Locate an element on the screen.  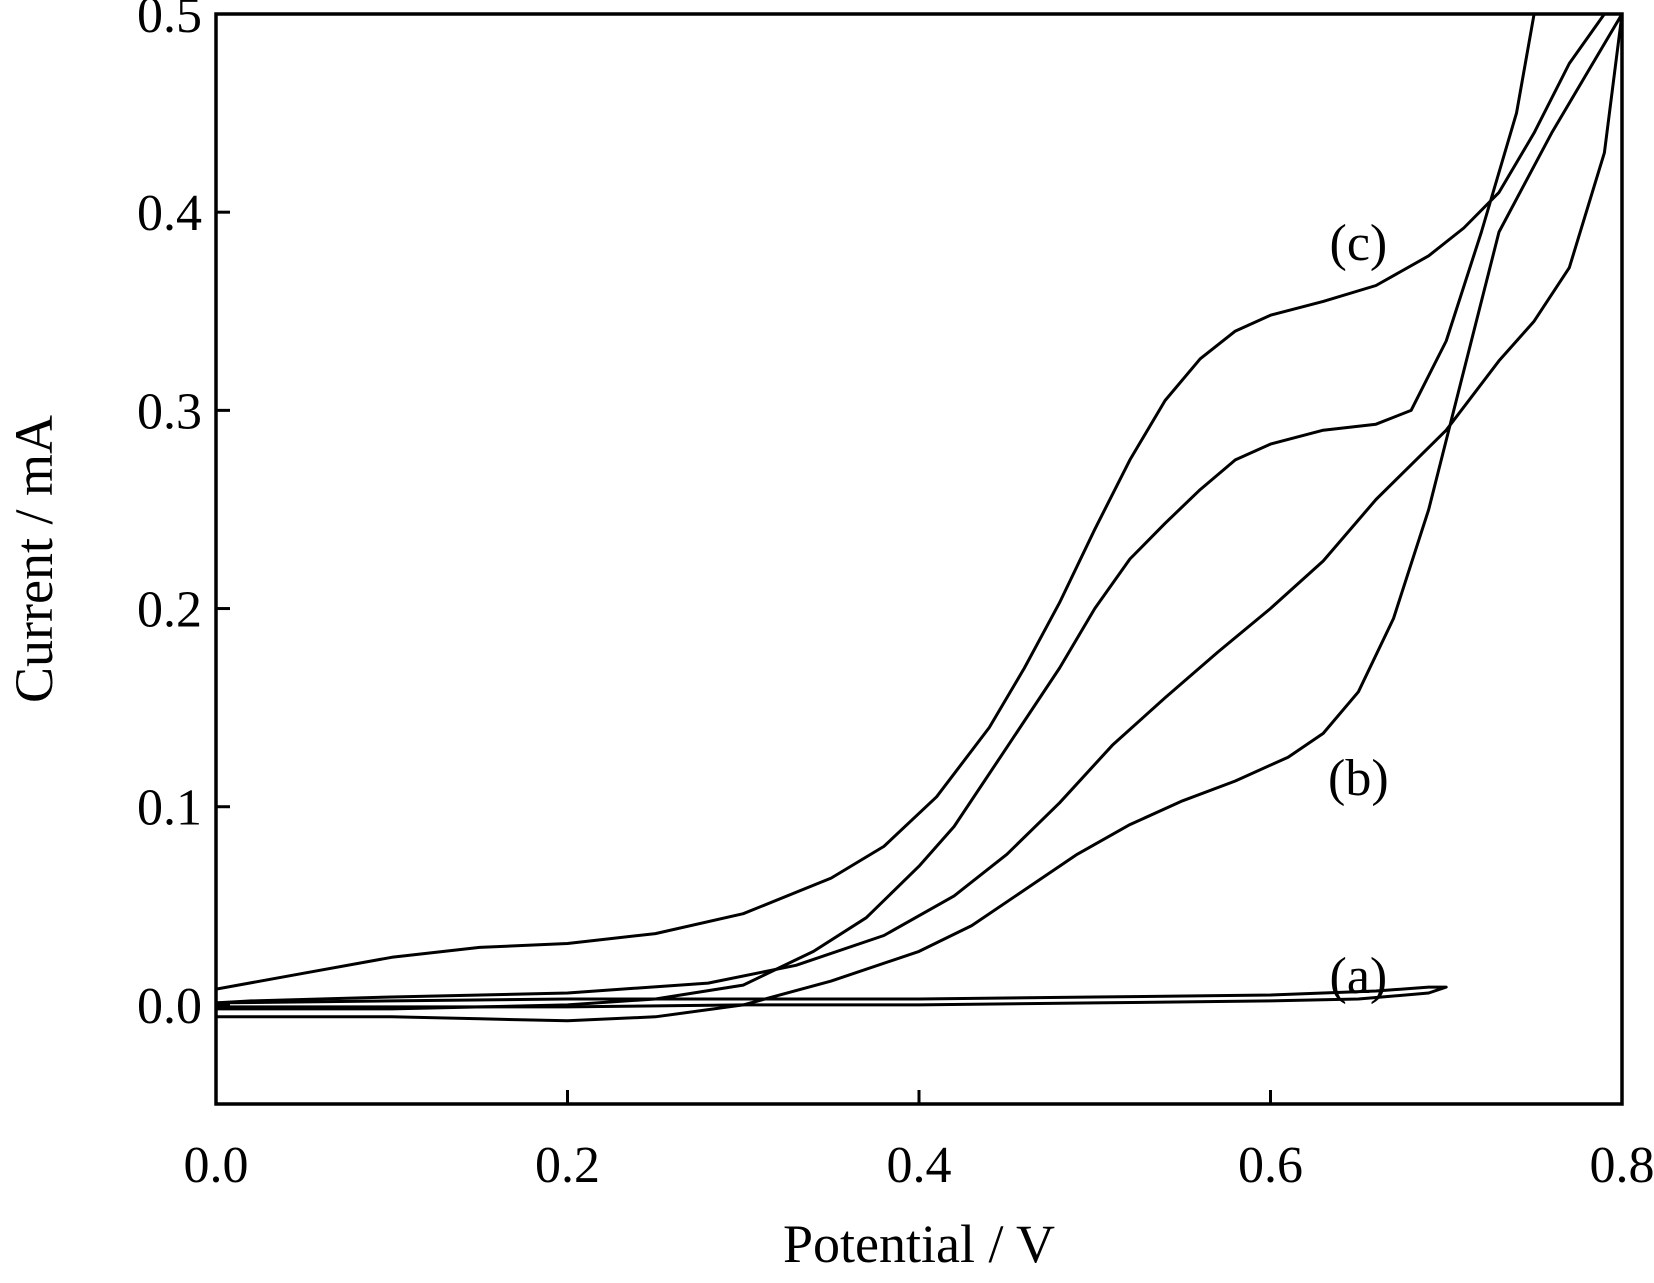
curve-labels-layer: (a) (b) (c) is located at coordinates (1358, 610).